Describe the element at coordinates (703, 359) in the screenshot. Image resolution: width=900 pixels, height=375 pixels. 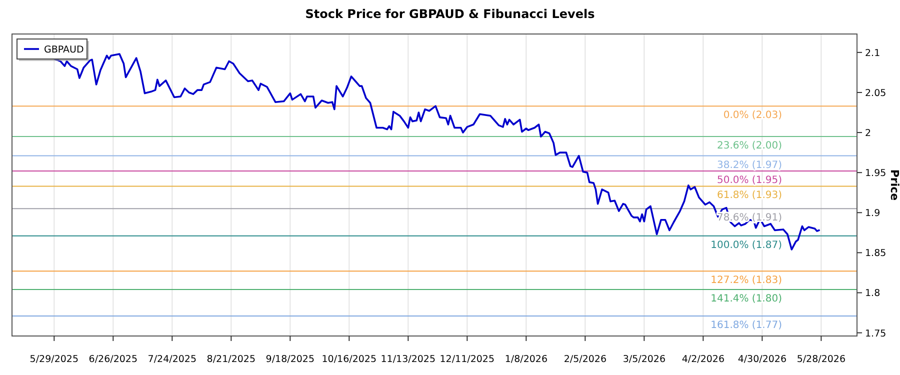
I see `x-tick-label: 4/2/2026` at that location.